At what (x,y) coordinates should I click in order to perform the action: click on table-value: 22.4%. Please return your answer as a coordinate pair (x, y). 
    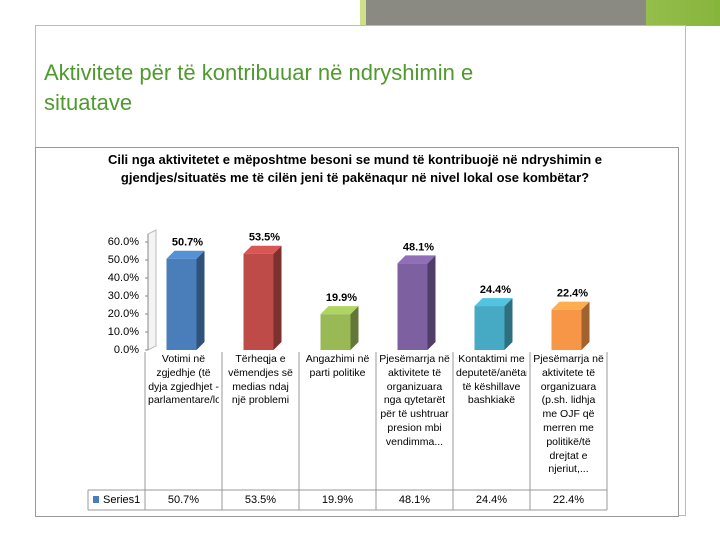
    Looking at the image, I should click on (568, 500).